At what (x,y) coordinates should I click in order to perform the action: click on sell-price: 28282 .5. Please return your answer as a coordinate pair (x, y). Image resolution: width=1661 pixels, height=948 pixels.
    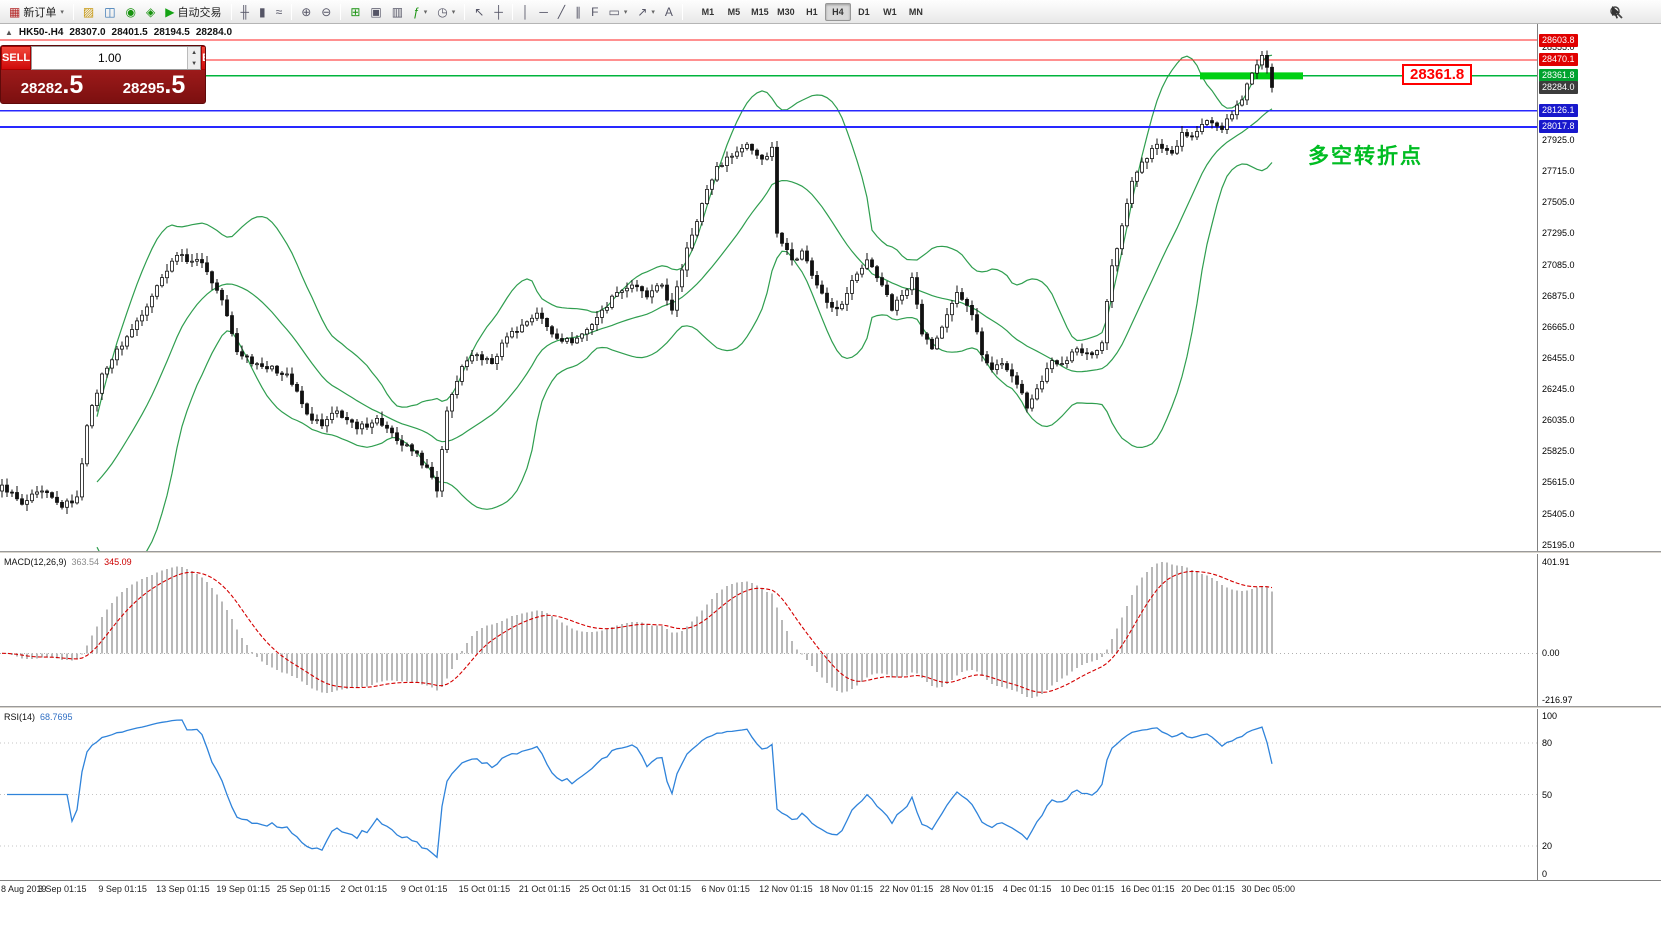
    Looking at the image, I should click on (52, 86).